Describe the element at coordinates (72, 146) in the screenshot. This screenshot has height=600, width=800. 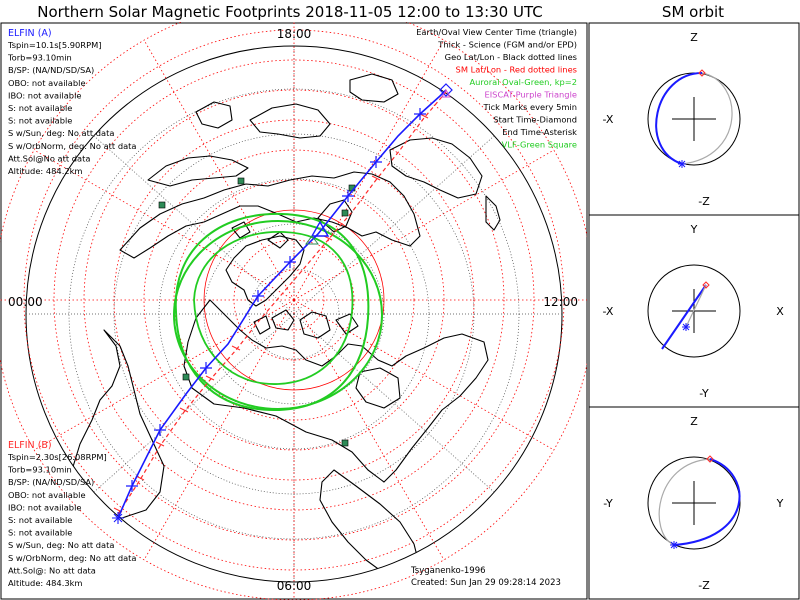
I see `elfin-a-info-line: S w/OrbNorm, deg: No att data` at that location.